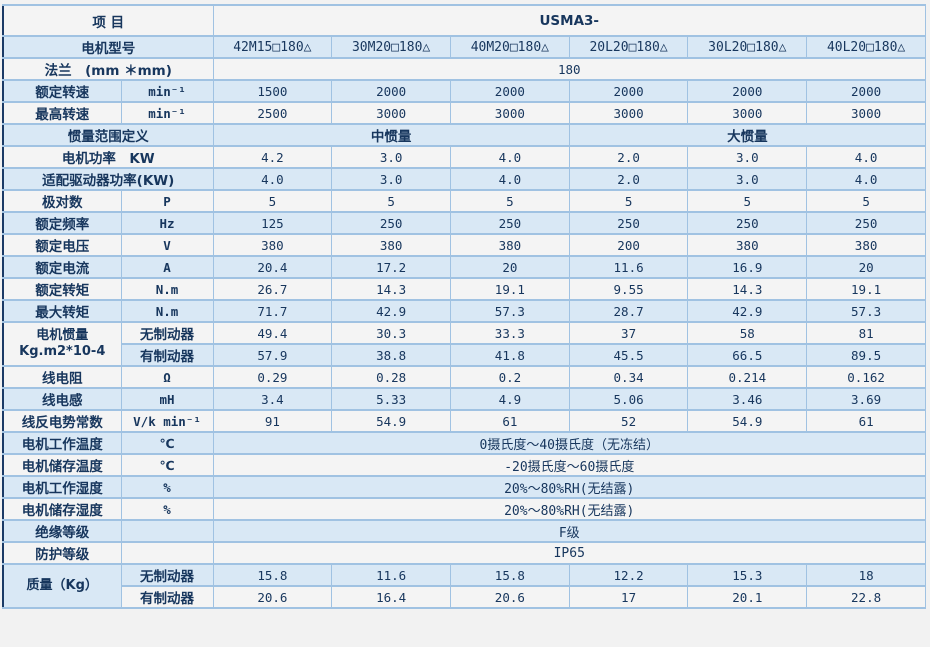  I want to click on table-row: 额定转速 min⁻¹ 1500 2000 2000 2000 2000 2000, so click(464, 91).